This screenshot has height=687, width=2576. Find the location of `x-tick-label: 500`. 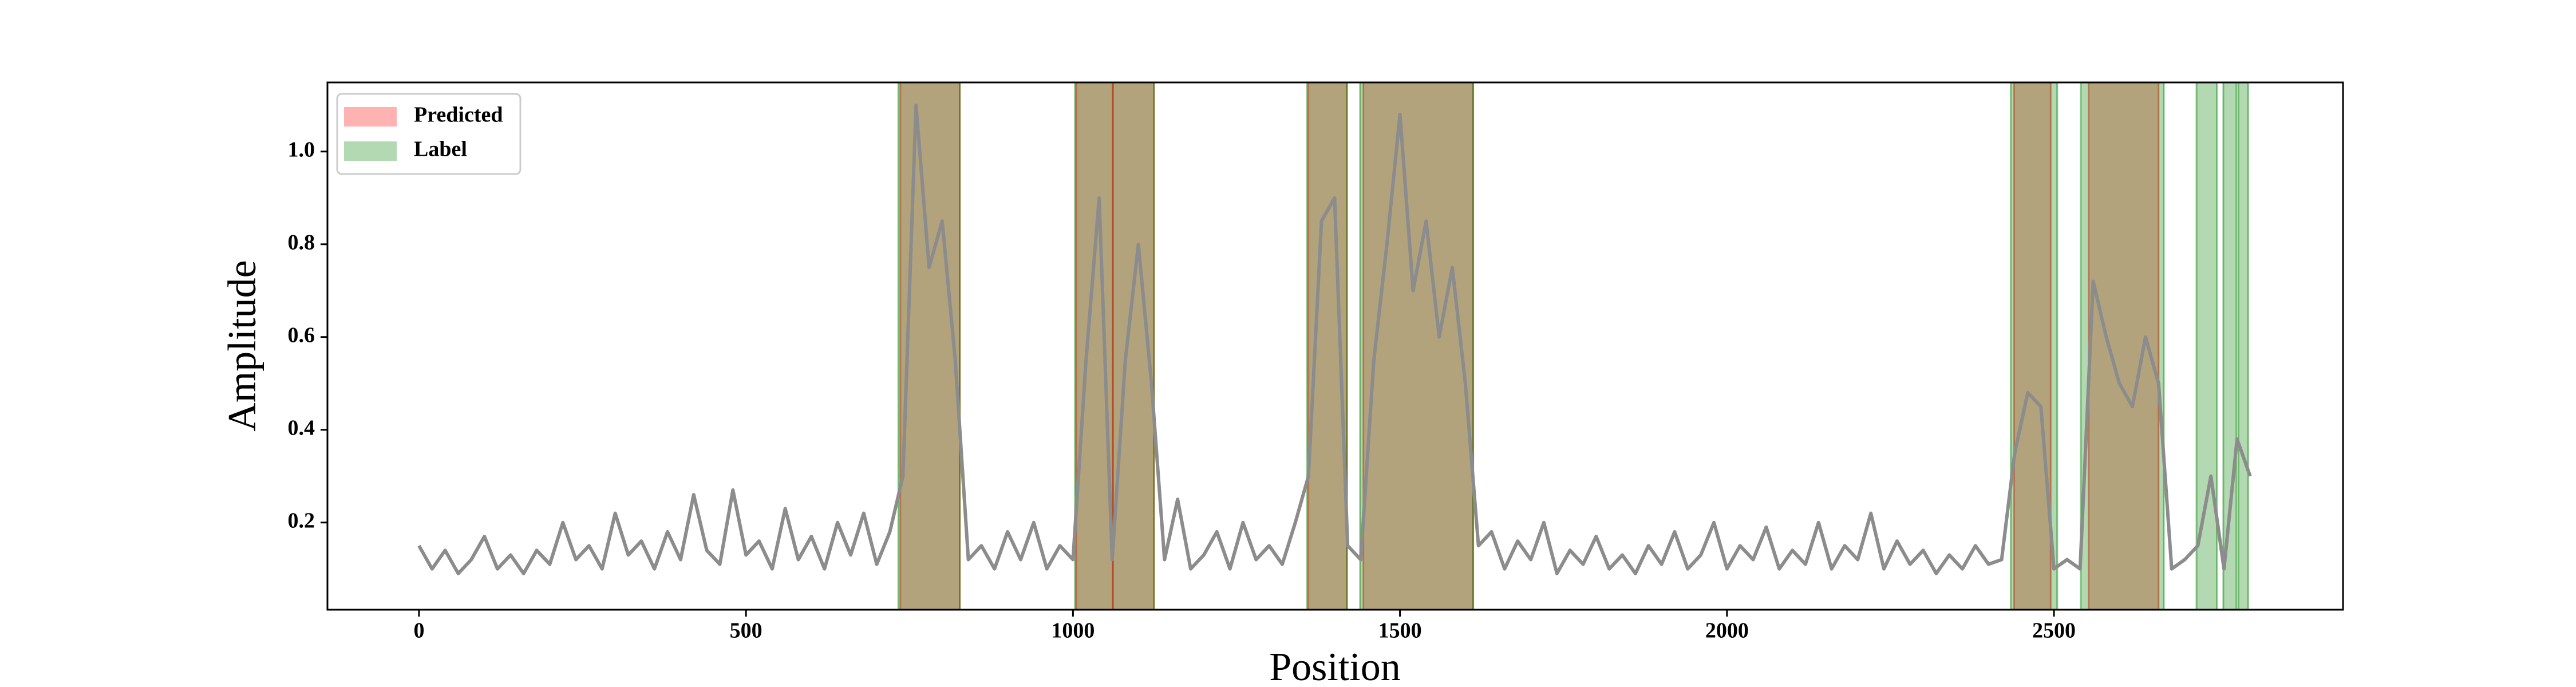

x-tick-label: 500 is located at coordinates (746, 631).